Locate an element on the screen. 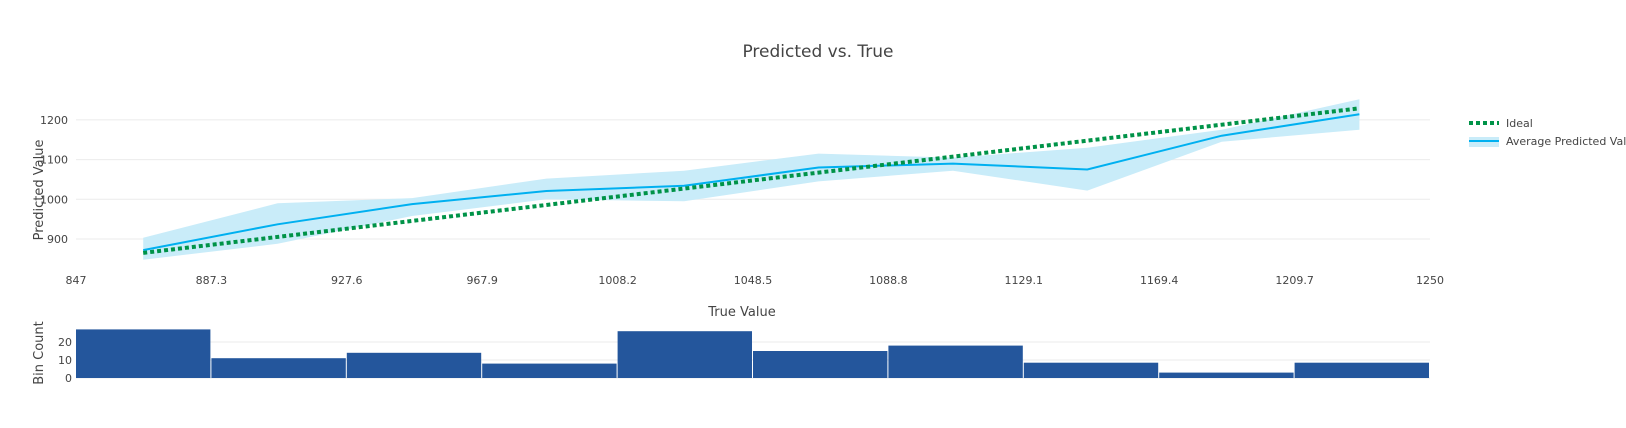 Image resolution: width=1626 pixels, height=428 pixels. main-y-tick-label: 1000 is located at coordinates (54, 199).